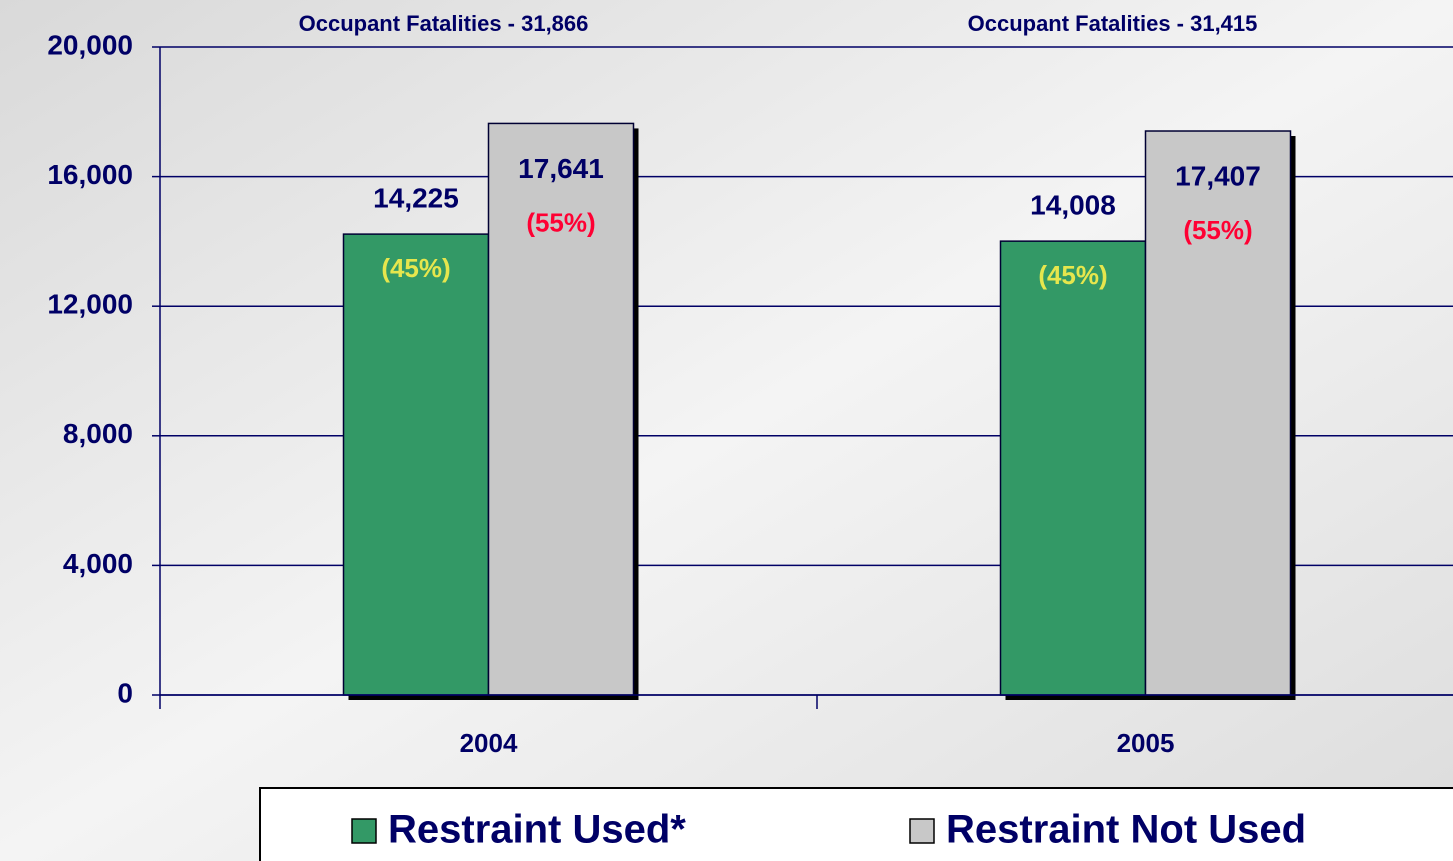 The image size is (1453, 861). Describe the element at coordinates (561, 168) in the screenshot. I see `value-label: 17,641` at that location.